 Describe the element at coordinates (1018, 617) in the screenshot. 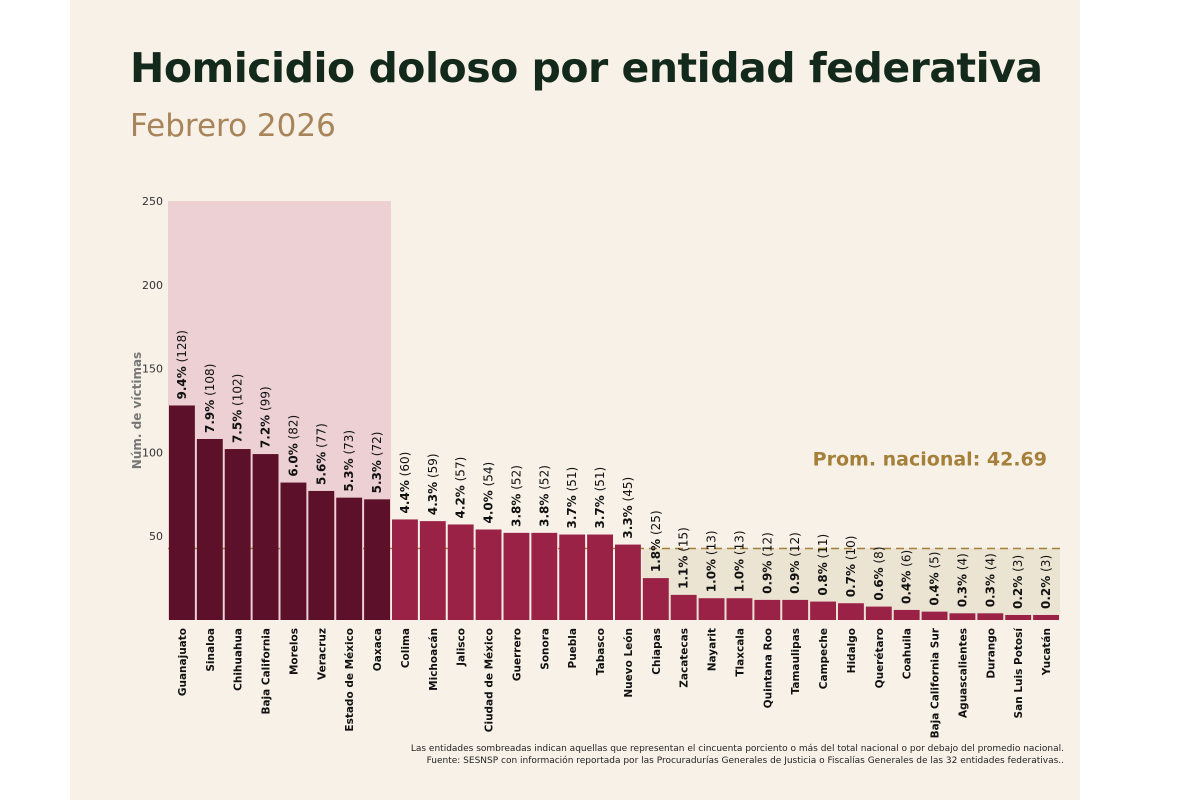

I see `bar-san-luis-potosí` at that location.